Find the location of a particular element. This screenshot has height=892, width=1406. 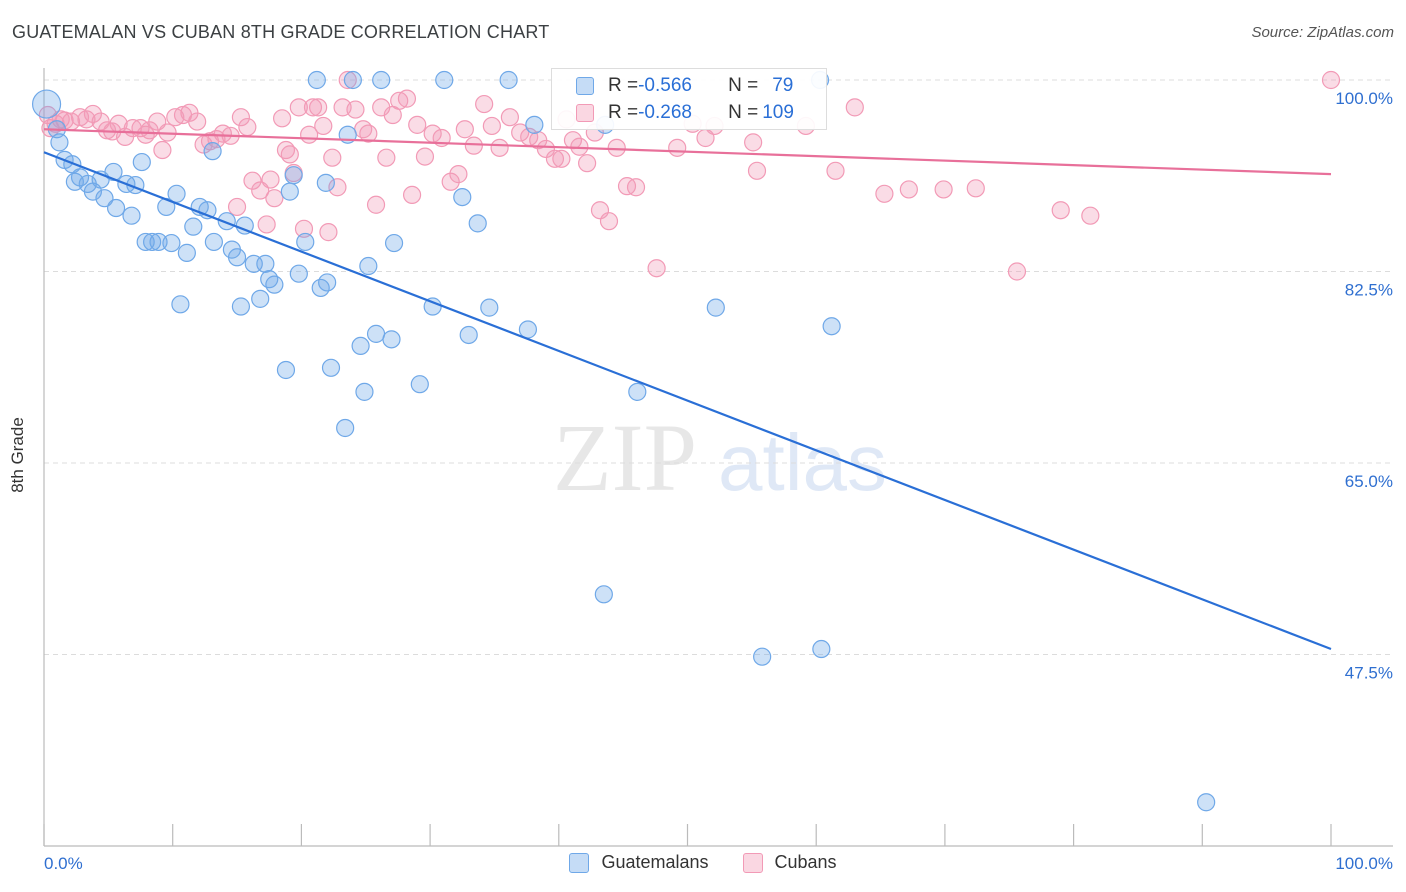

legend-item-guatemalans: Guatemalans is located at coordinates (639, 862).